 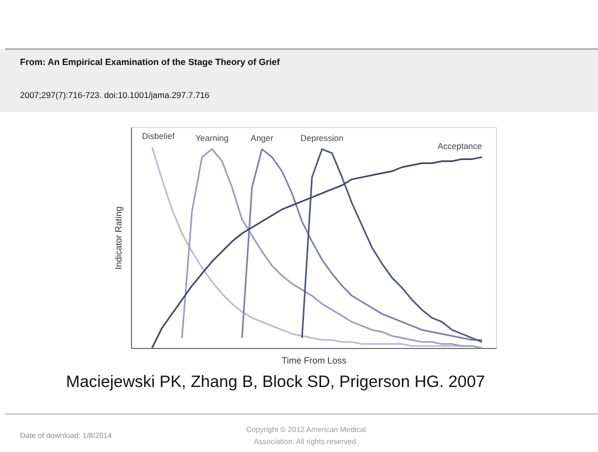 What do you see at coordinates (119, 238) in the screenshot?
I see `y-axis-title: Indicator Rating` at bounding box center [119, 238].